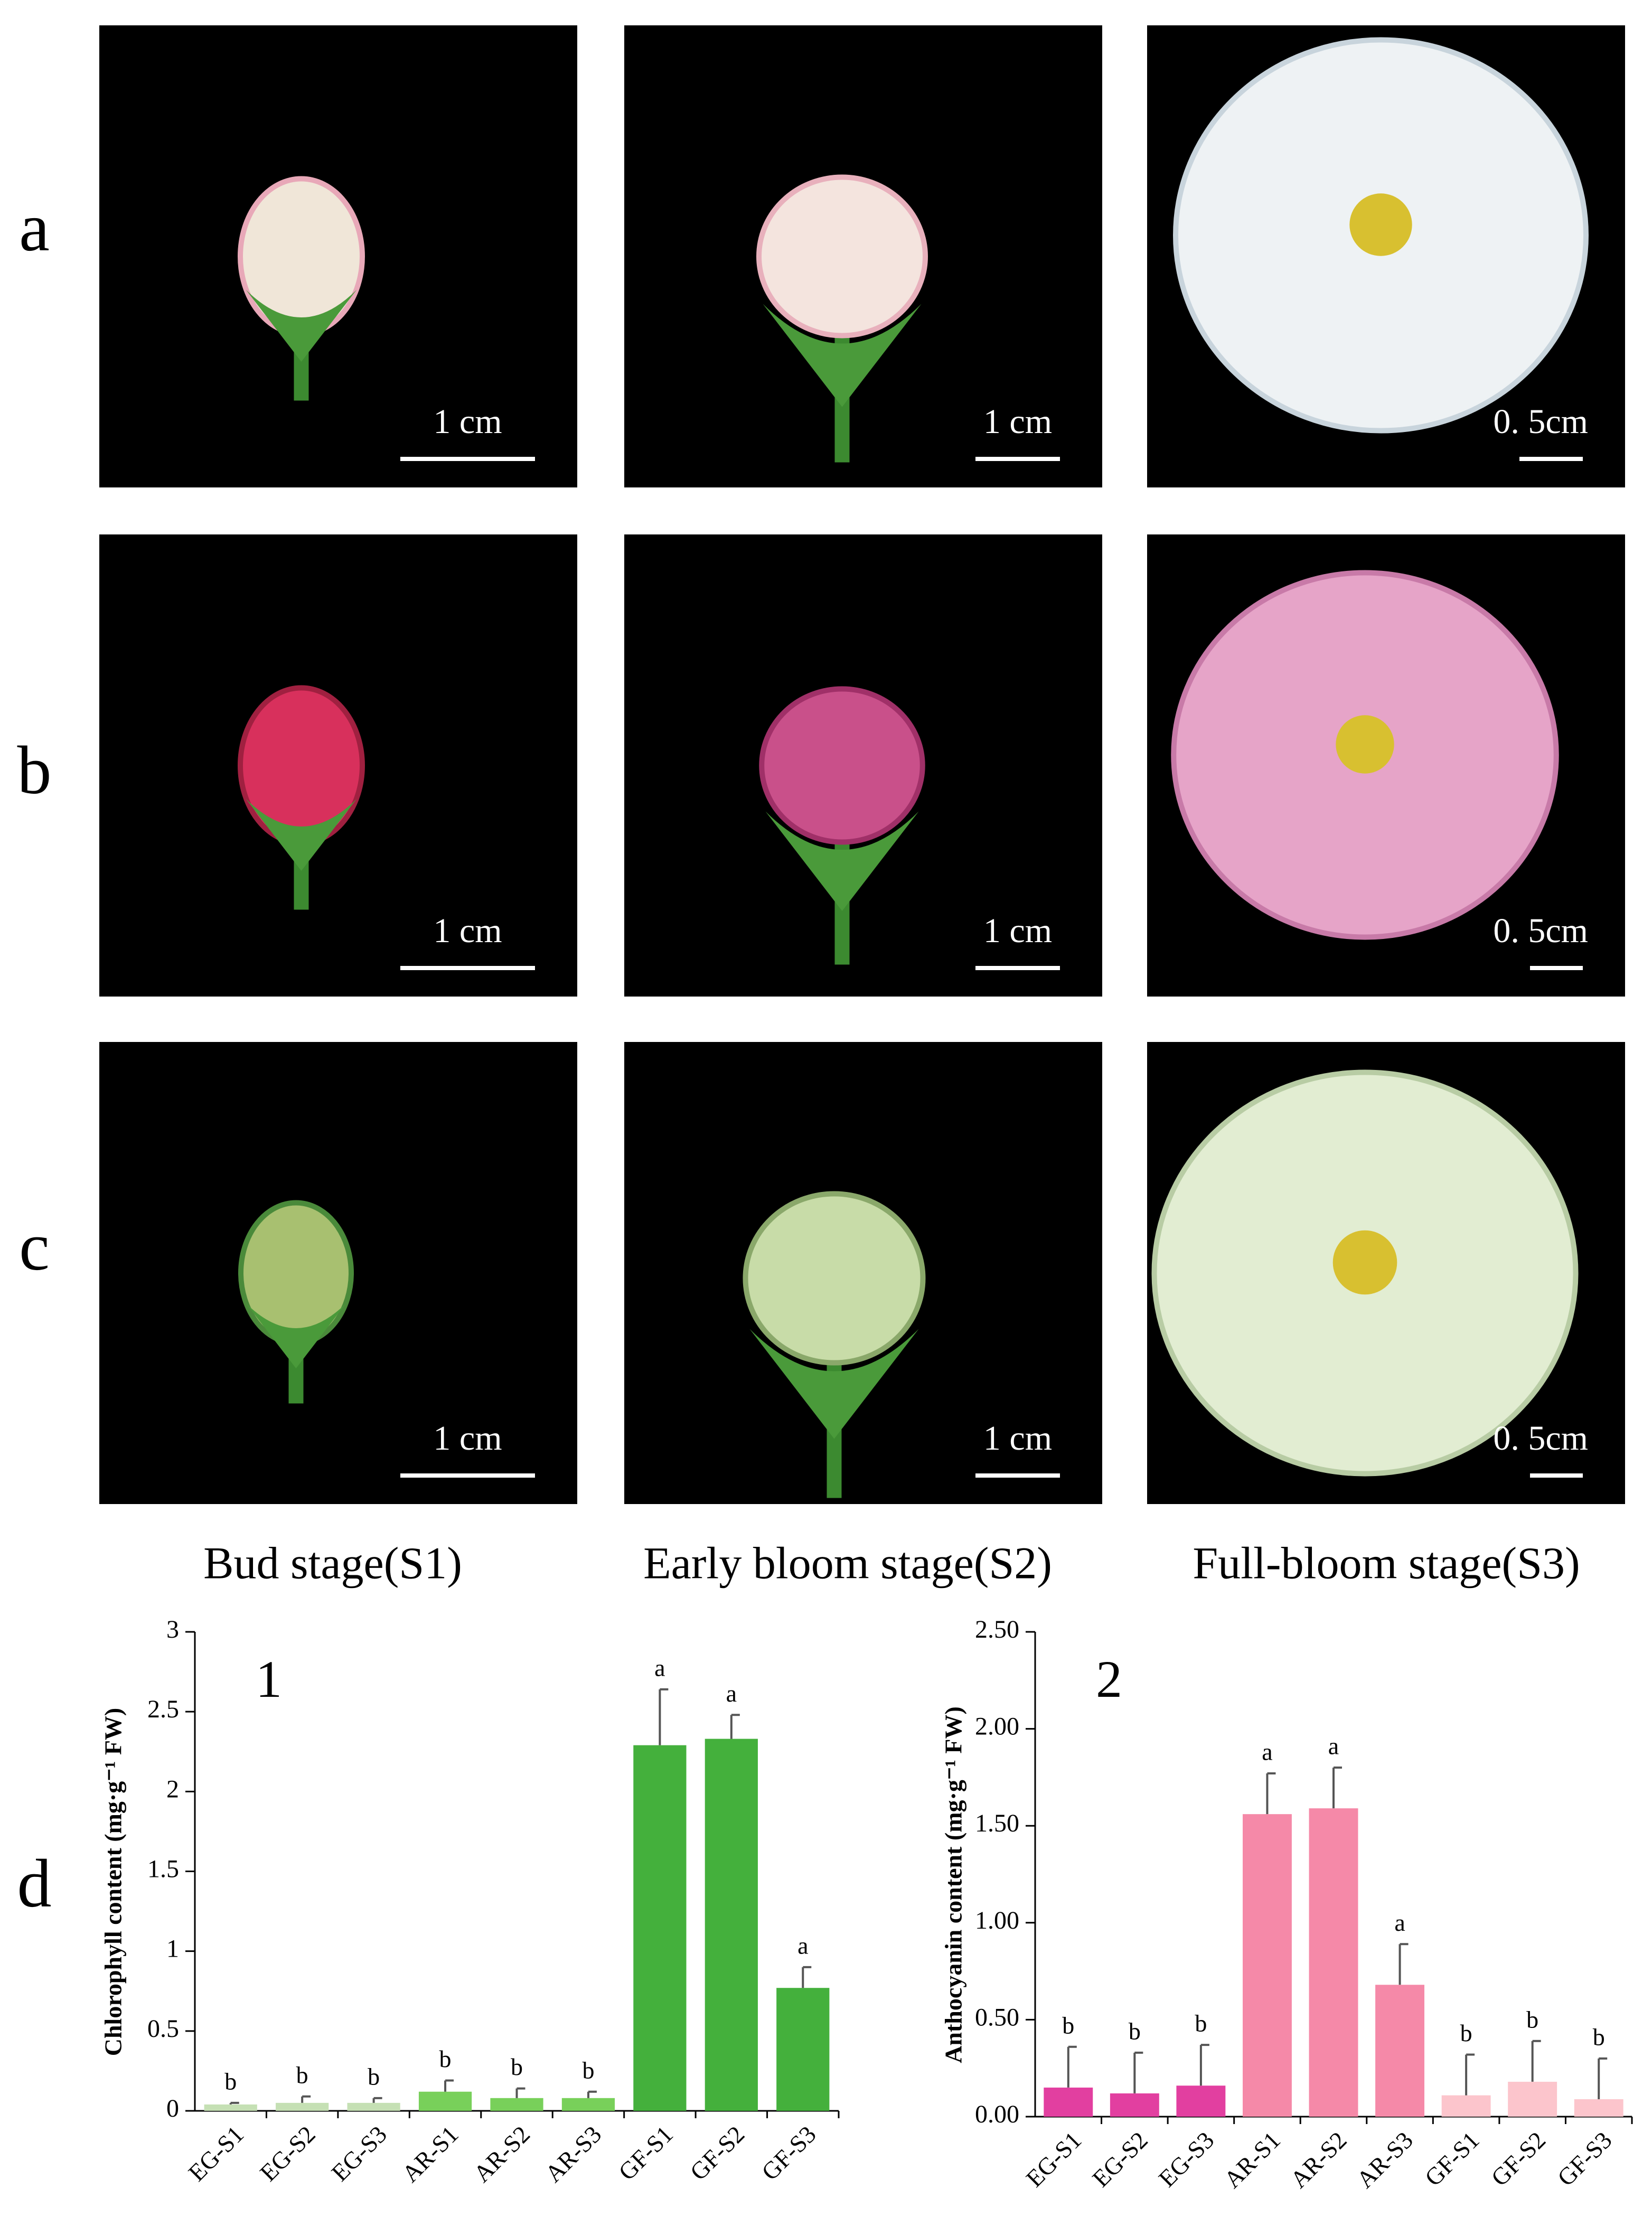 The image size is (1652, 2217). What do you see at coordinates (430, 2153) in the screenshot?
I see `x-tick-label: AR-S1` at bounding box center [430, 2153].